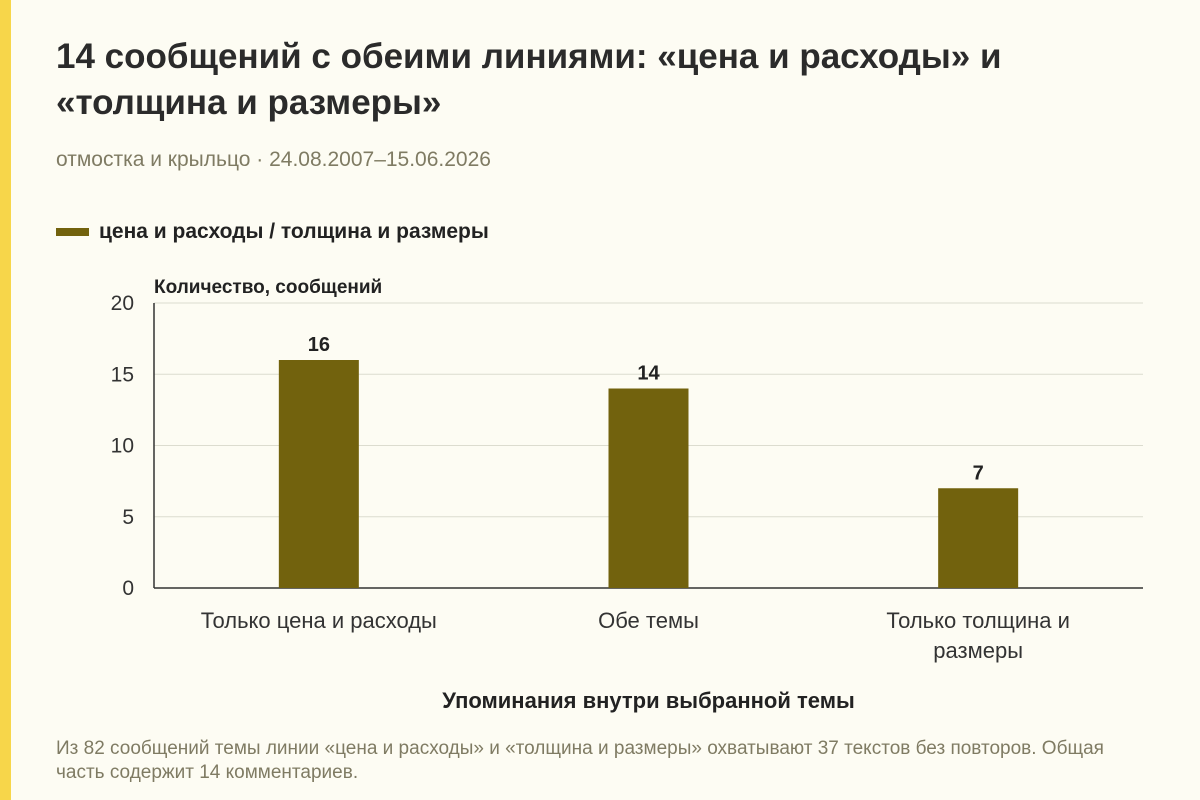 This screenshot has width=1200, height=800. What do you see at coordinates (319, 620) in the screenshot?
I see `x-tick-label: Только цена и расходы` at bounding box center [319, 620].